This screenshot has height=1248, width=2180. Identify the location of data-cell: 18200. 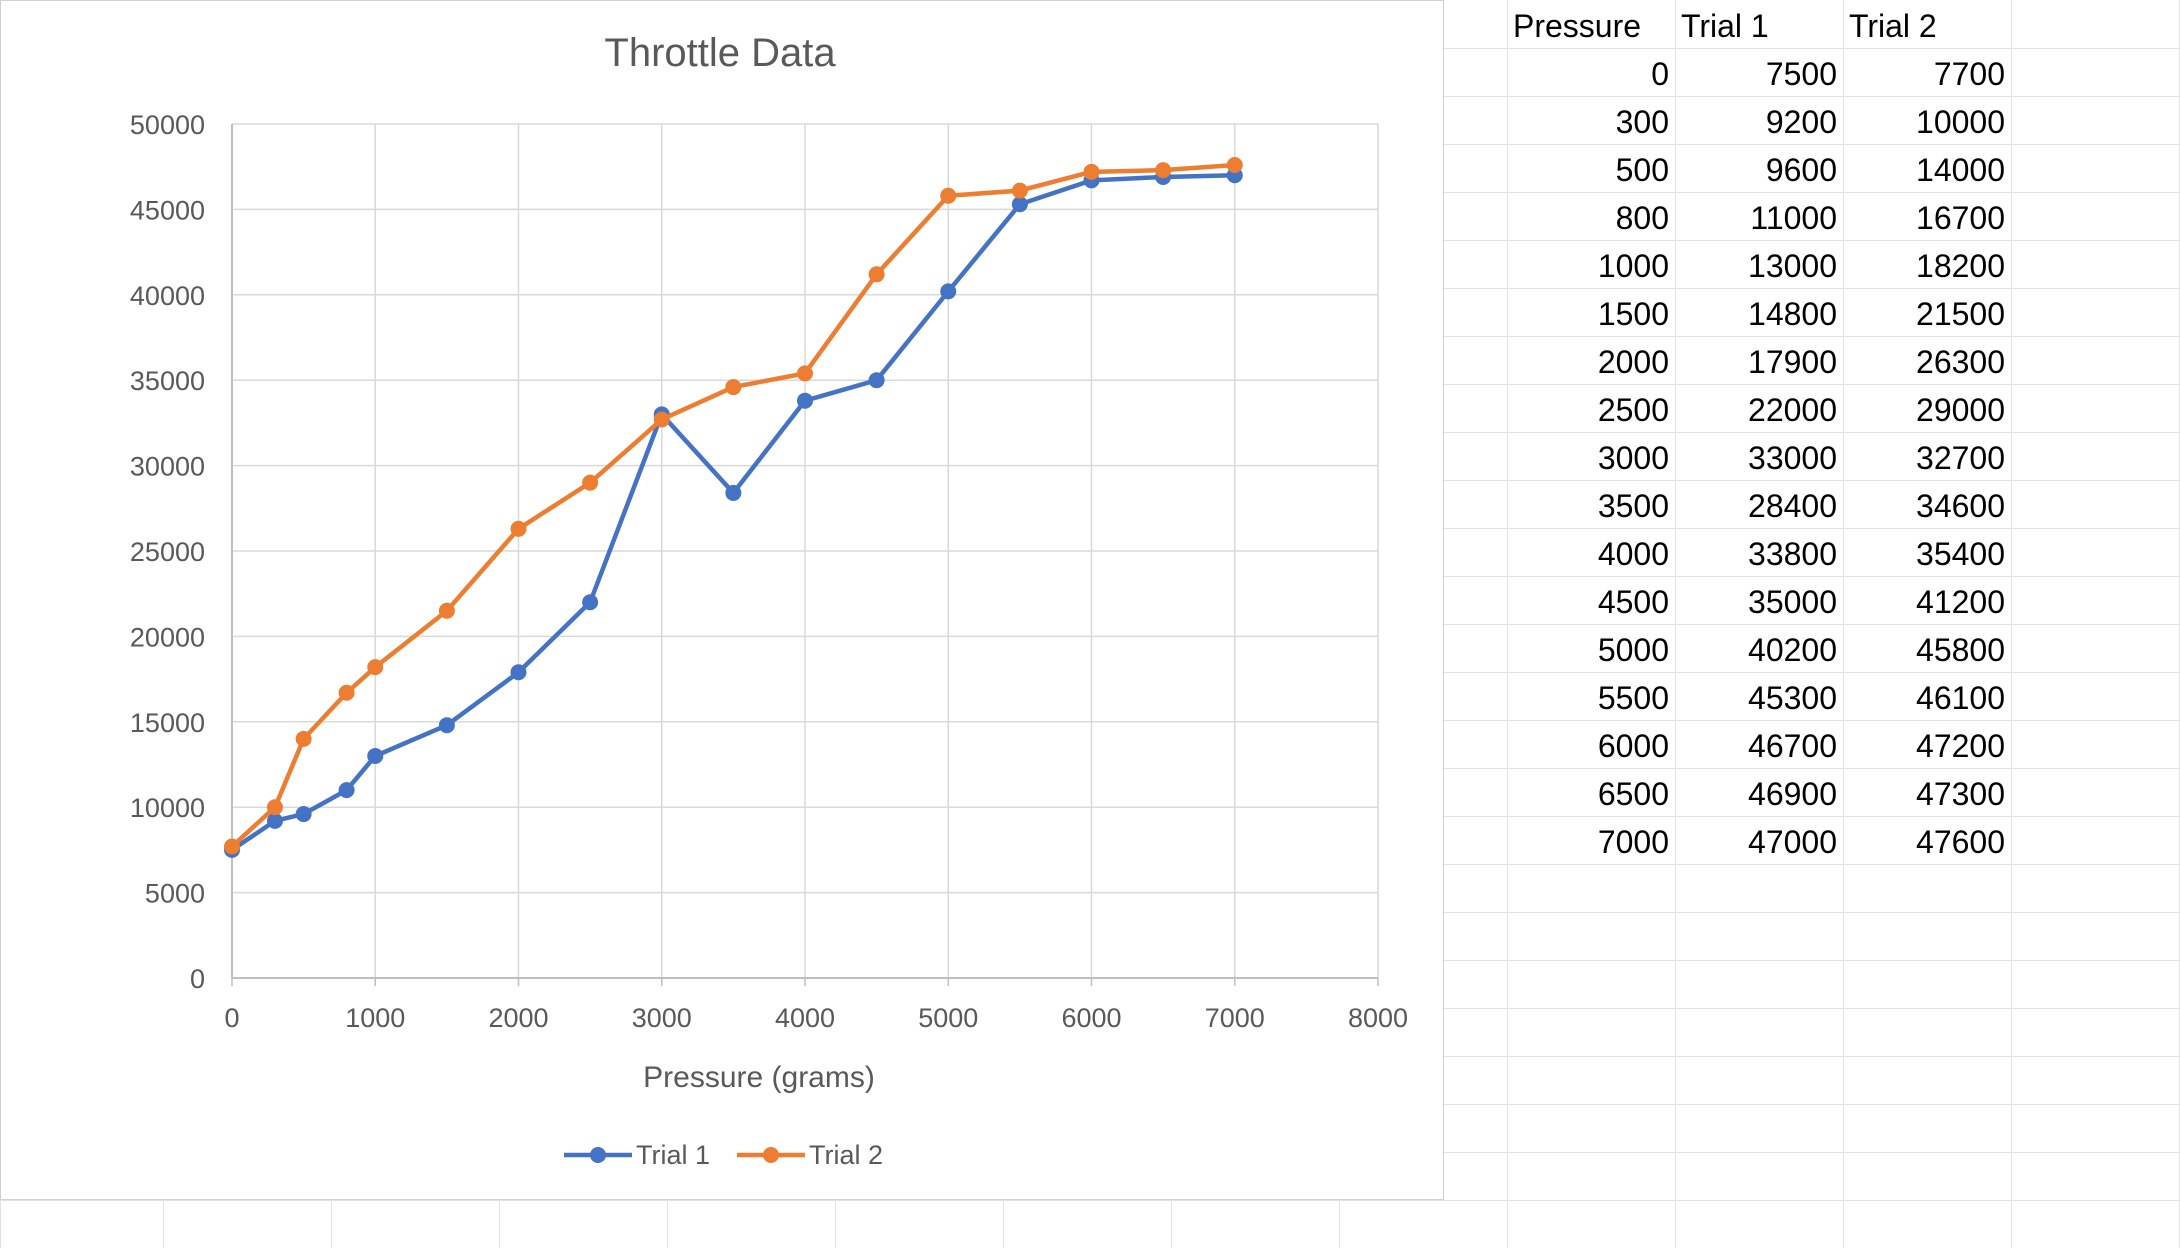
(1960, 266).